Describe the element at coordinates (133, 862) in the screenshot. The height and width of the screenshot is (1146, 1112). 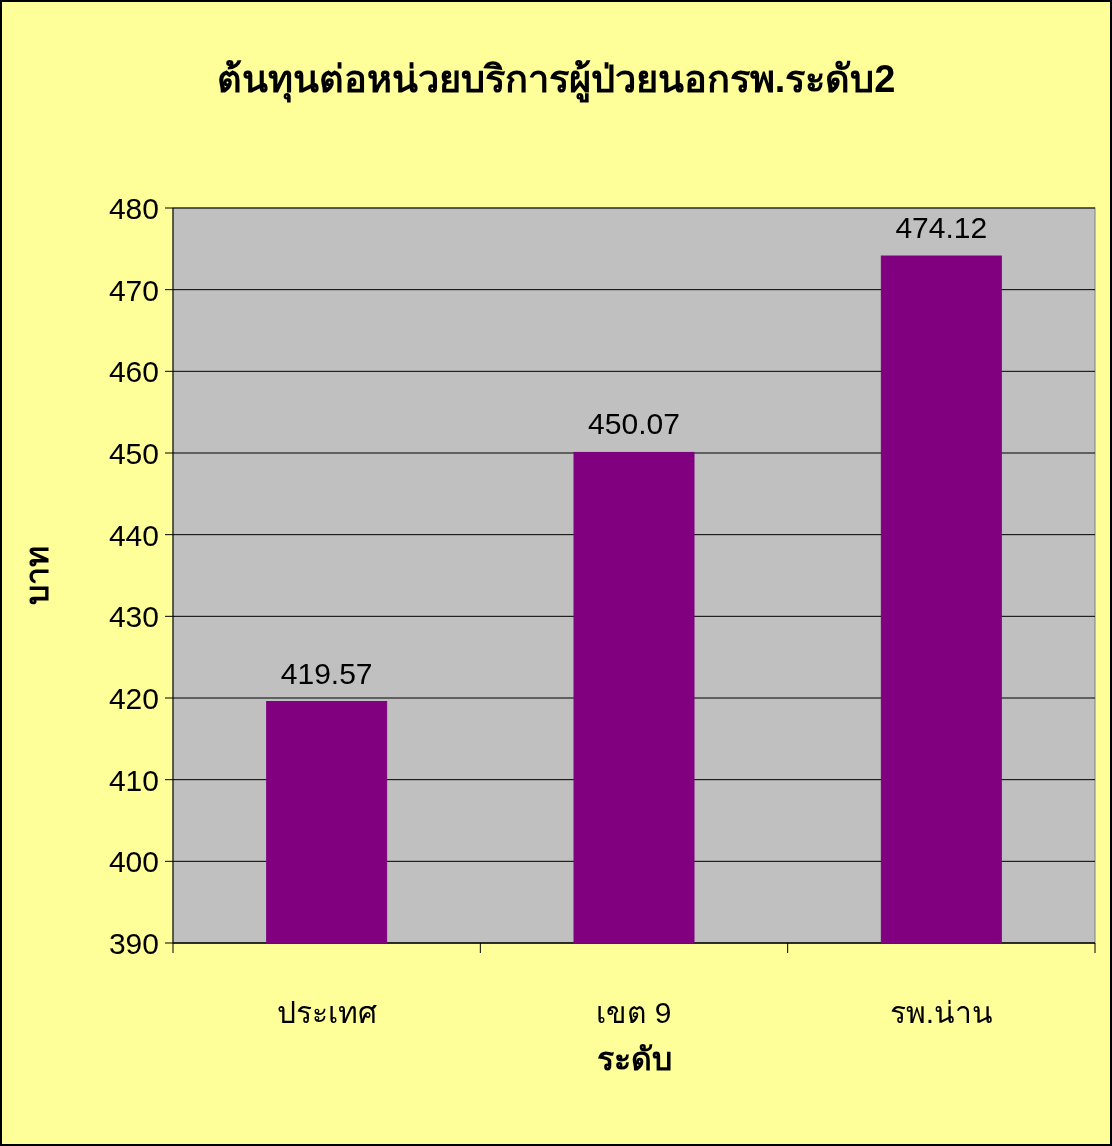
I see `y-tick-label: 400` at that location.